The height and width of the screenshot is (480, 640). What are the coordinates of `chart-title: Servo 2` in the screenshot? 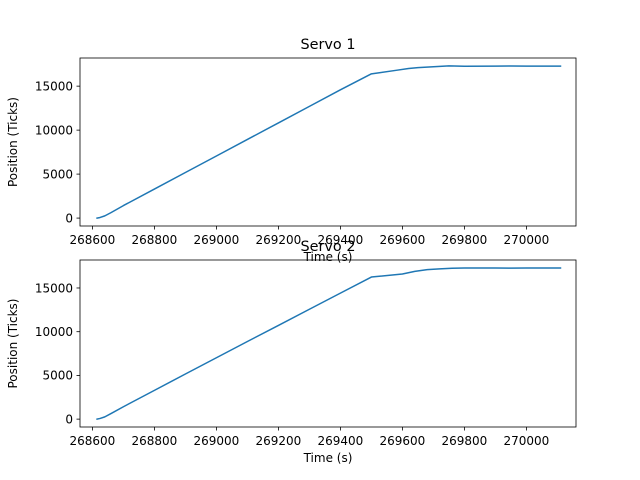 It's located at (328, 247).